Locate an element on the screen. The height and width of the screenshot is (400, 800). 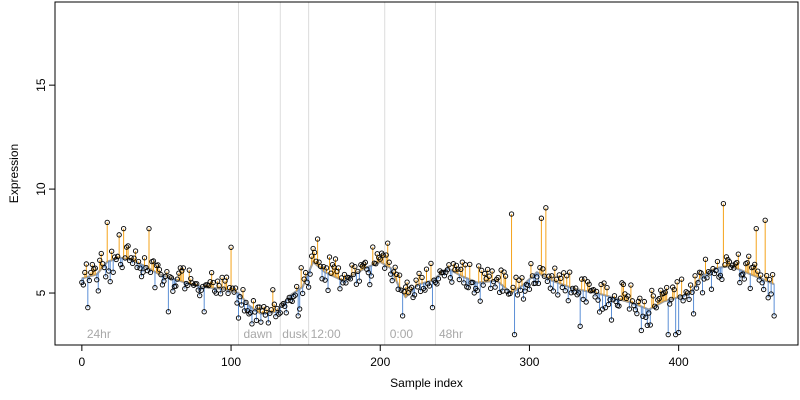
y-tick-label: 15 is located at coordinates (41, 85).